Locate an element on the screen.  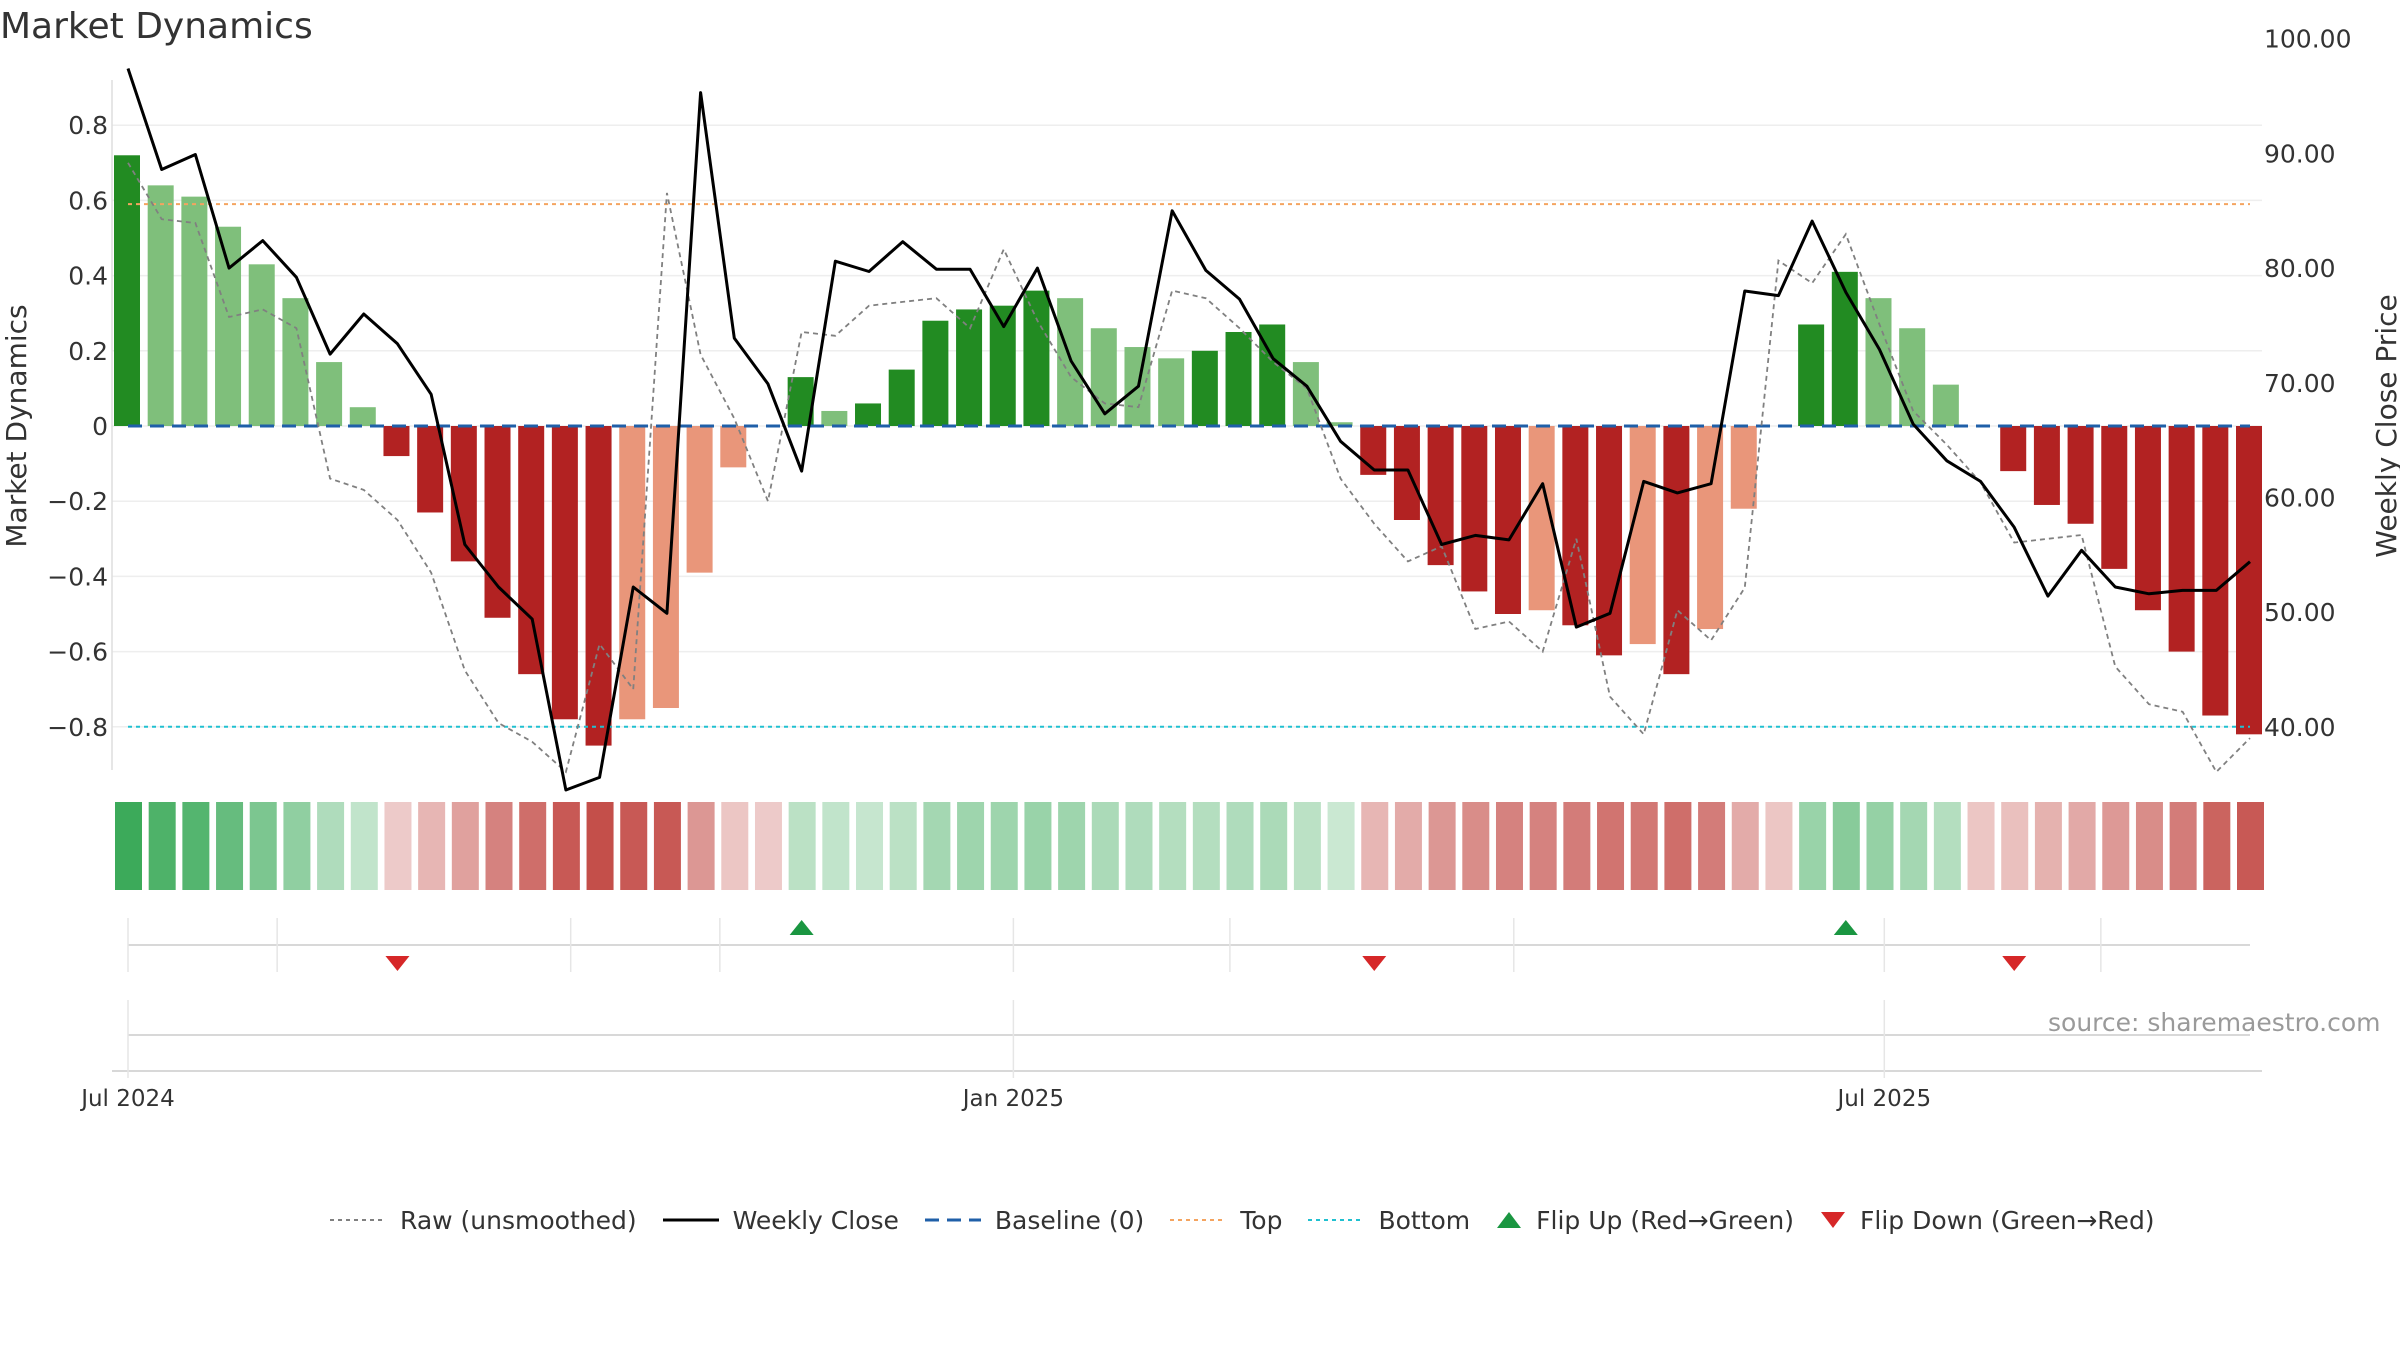
x-tick-label: Jan 2025 is located at coordinates (1012, 1099).